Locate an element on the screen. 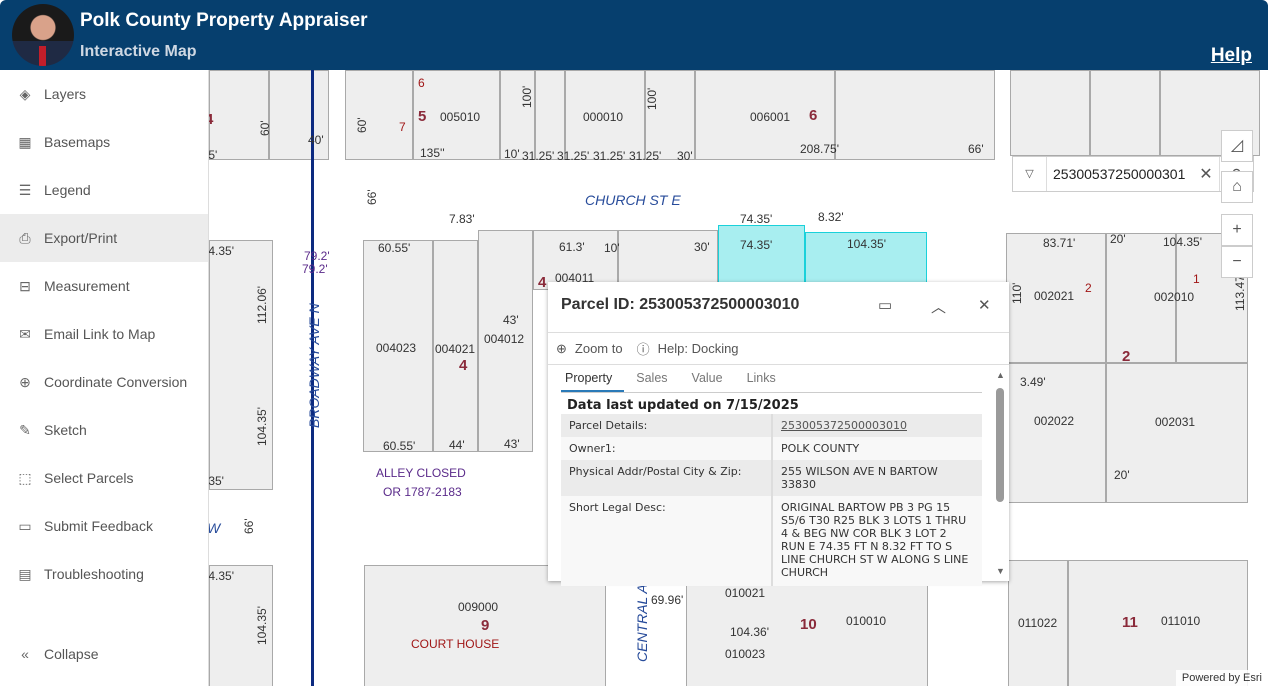 The height and width of the screenshot is (686, 1268). appraiser-avatar is located at coordinates (43, 35).